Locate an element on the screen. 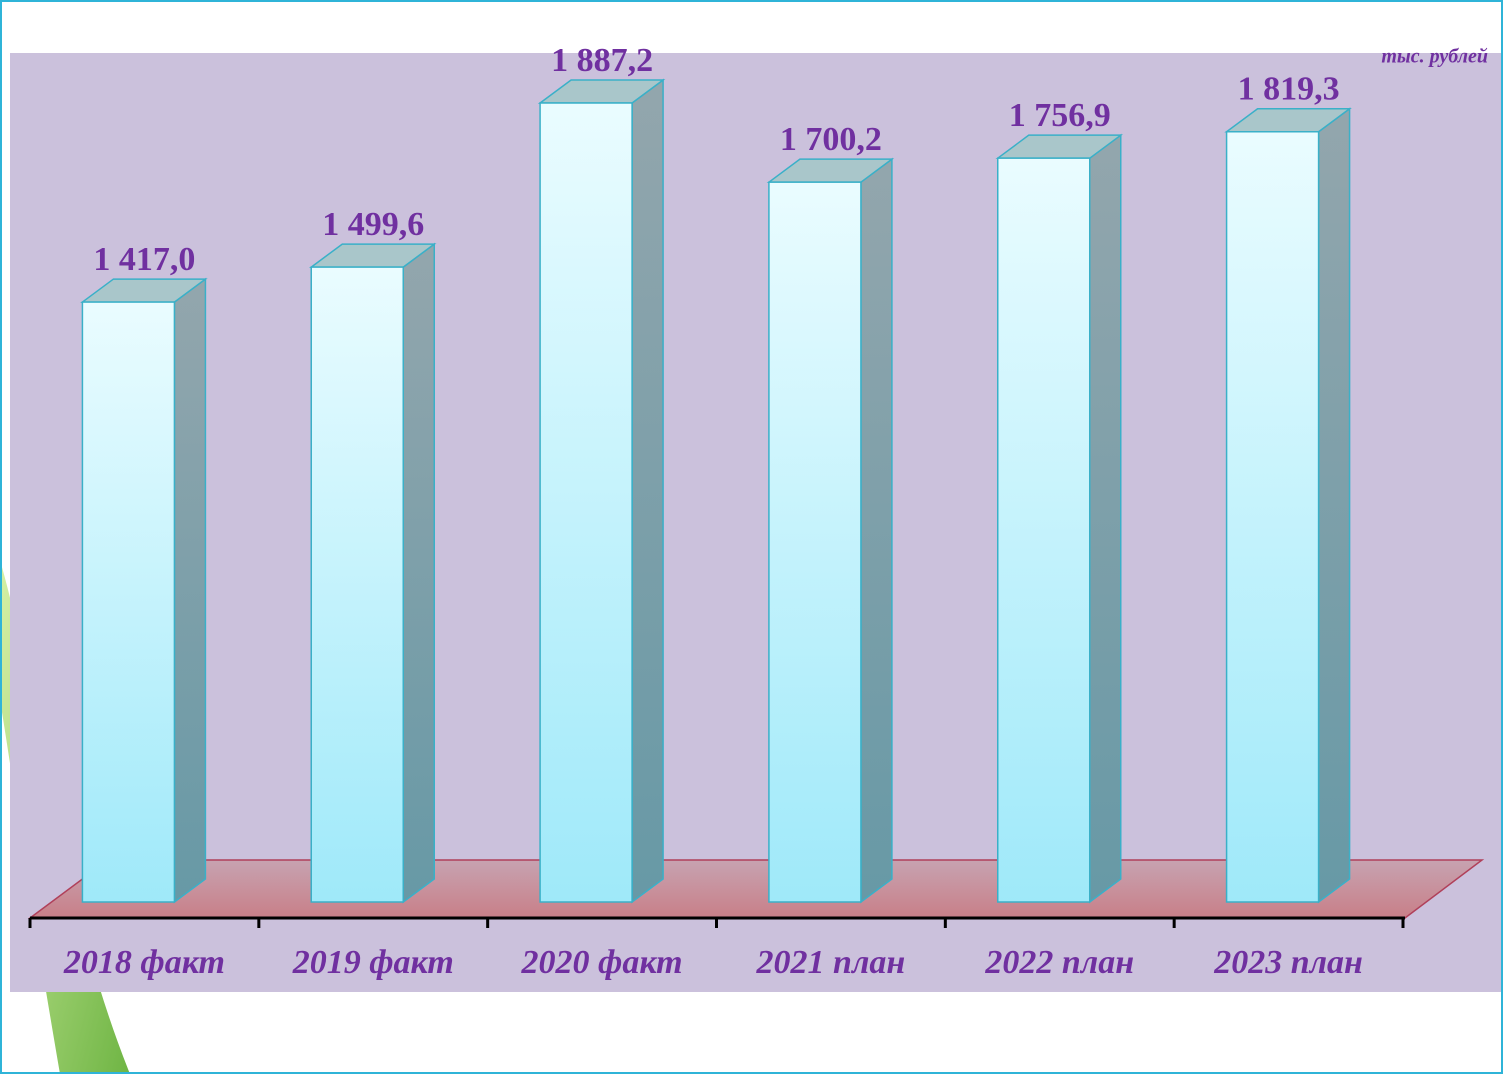 The image size is (1503, 1074). value-label: 1 819,3 is located at coordinates (1289, 89).